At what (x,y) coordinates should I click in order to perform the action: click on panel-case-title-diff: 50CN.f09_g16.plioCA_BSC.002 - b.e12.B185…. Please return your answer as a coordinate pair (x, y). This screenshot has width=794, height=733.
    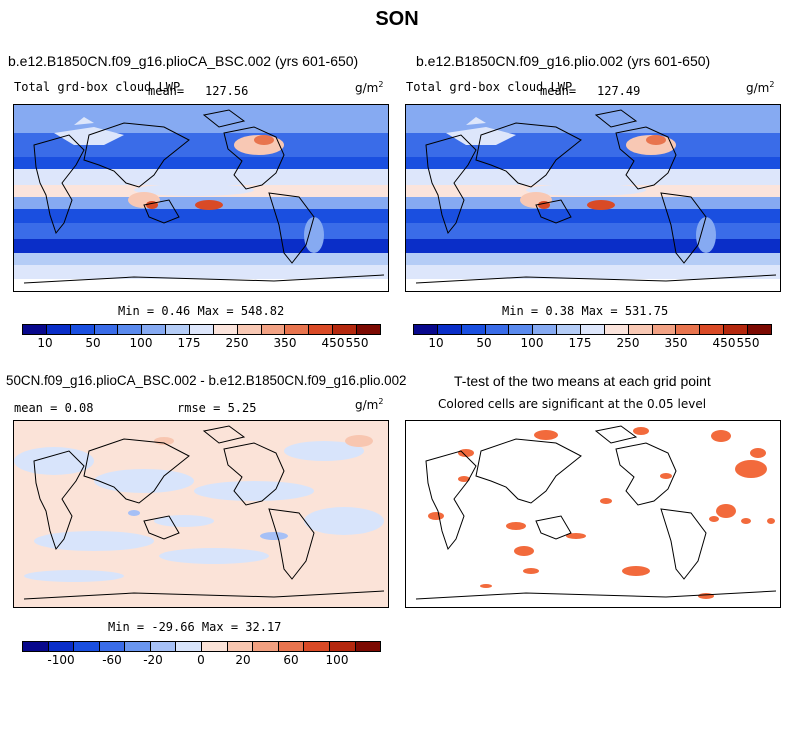
    Looking at the image, I should click on (206, 380).